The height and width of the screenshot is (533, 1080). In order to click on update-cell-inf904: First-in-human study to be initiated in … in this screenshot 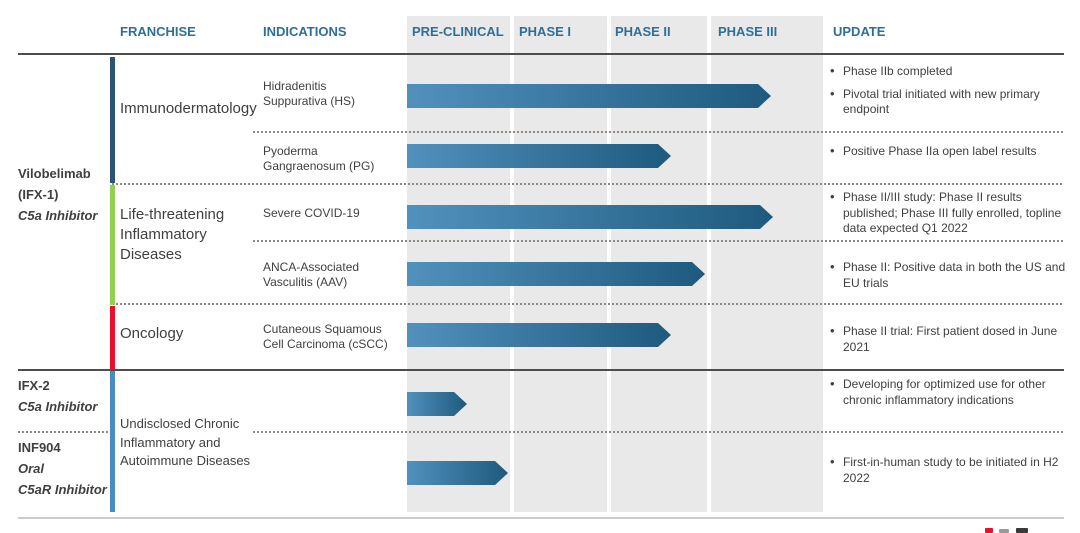, I will do `click(949, 473)`.